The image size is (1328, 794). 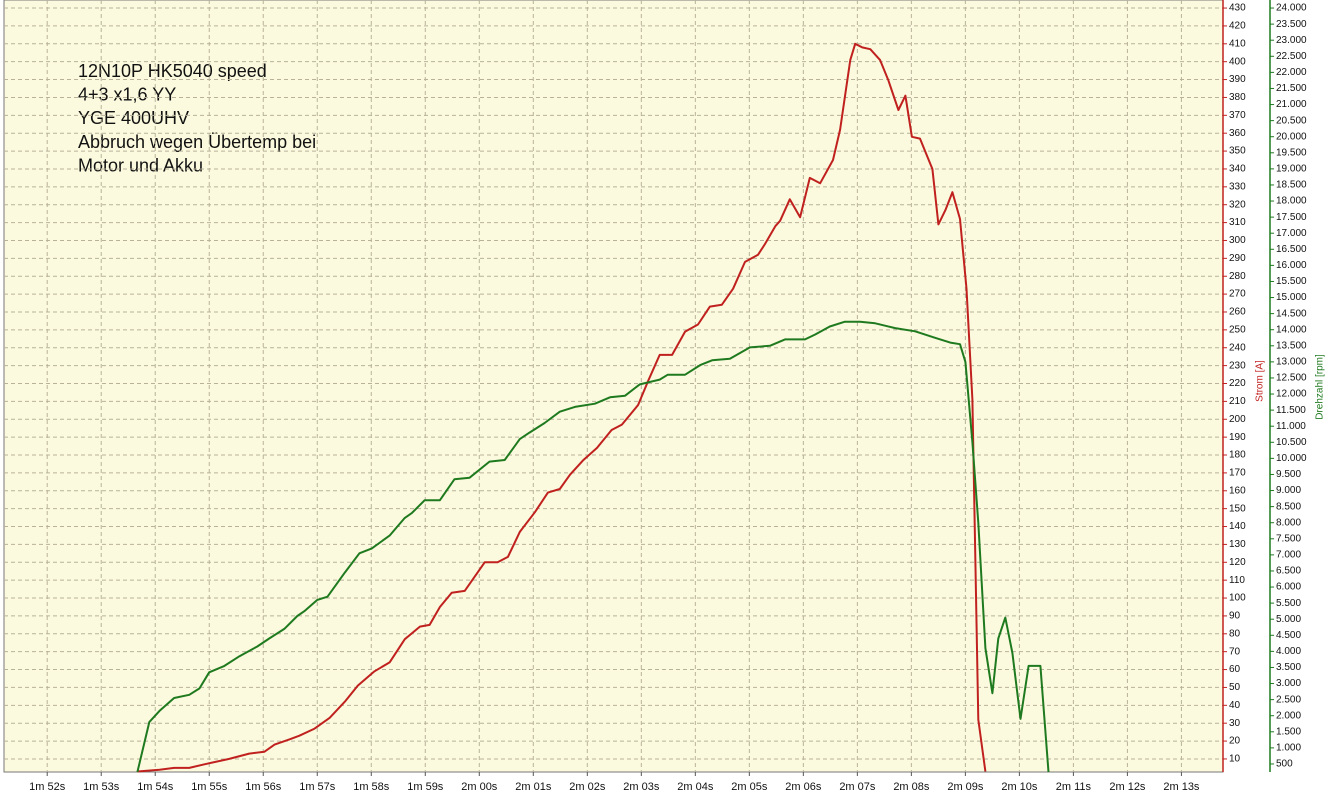 I want to click on y2-tick-label: 23.000, so click(x=1291, y=40).